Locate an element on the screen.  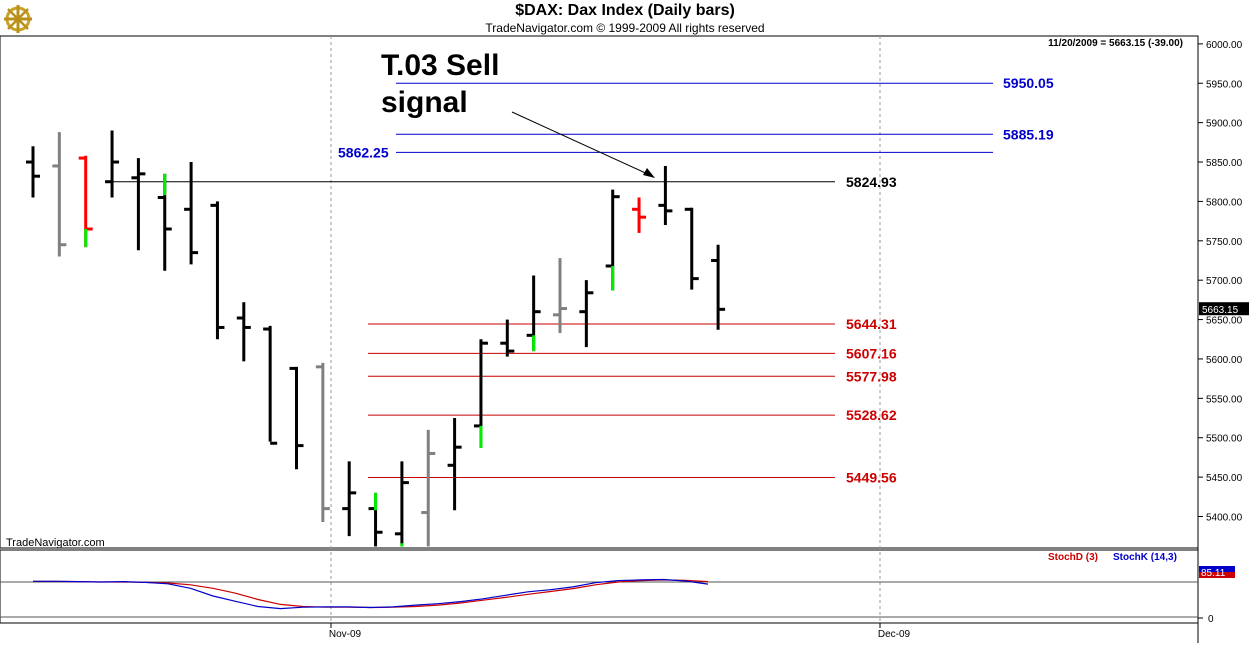
y-tick-label: 5500.00 is located at coordinates (1224, 439).